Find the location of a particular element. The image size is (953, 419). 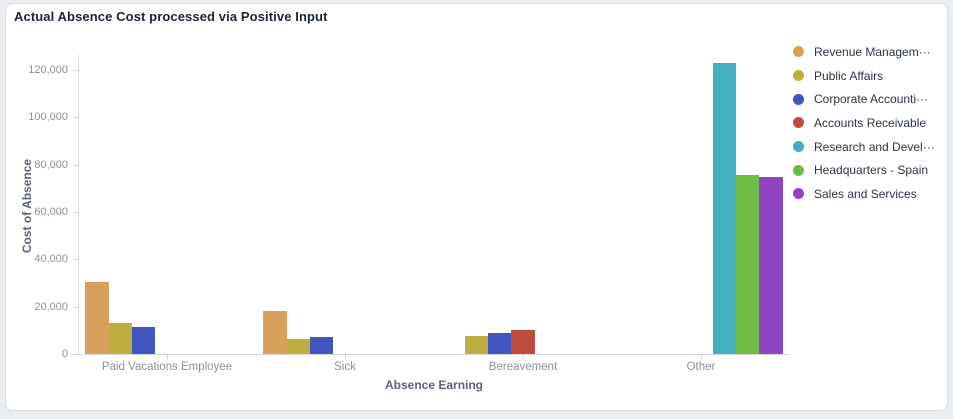

x-axis-title: Absence Earning is located at coordinates (434, 385).